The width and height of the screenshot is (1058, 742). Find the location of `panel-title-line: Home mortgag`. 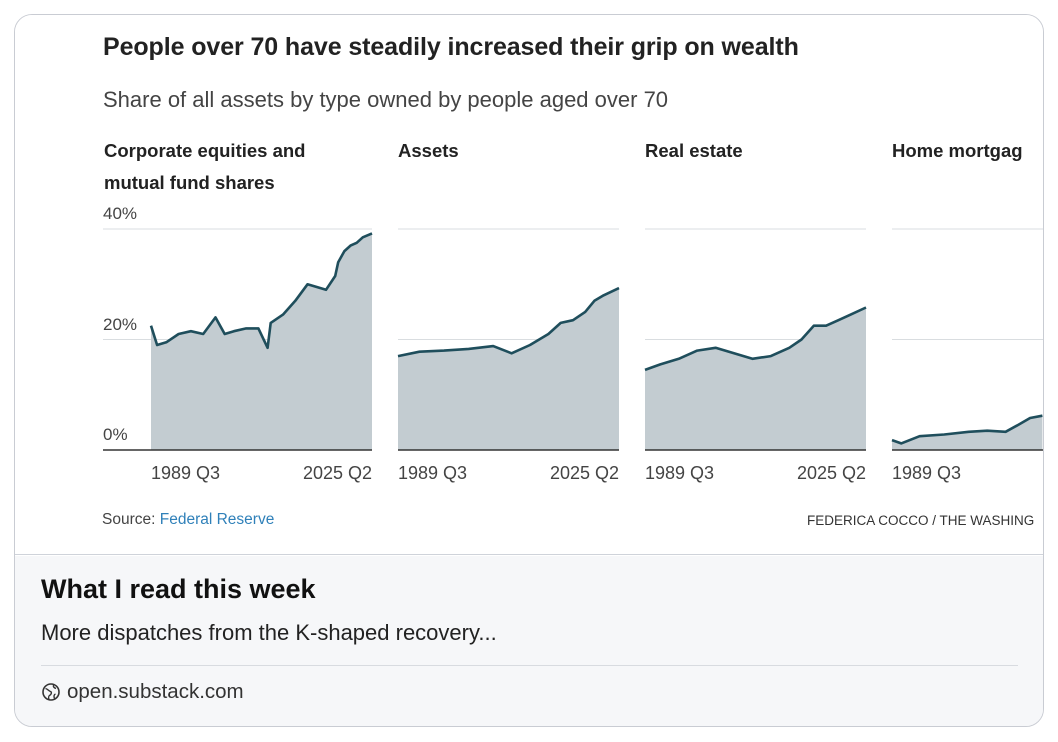

panel-title-line: Home mortgag is located at coordinates (957, 150).